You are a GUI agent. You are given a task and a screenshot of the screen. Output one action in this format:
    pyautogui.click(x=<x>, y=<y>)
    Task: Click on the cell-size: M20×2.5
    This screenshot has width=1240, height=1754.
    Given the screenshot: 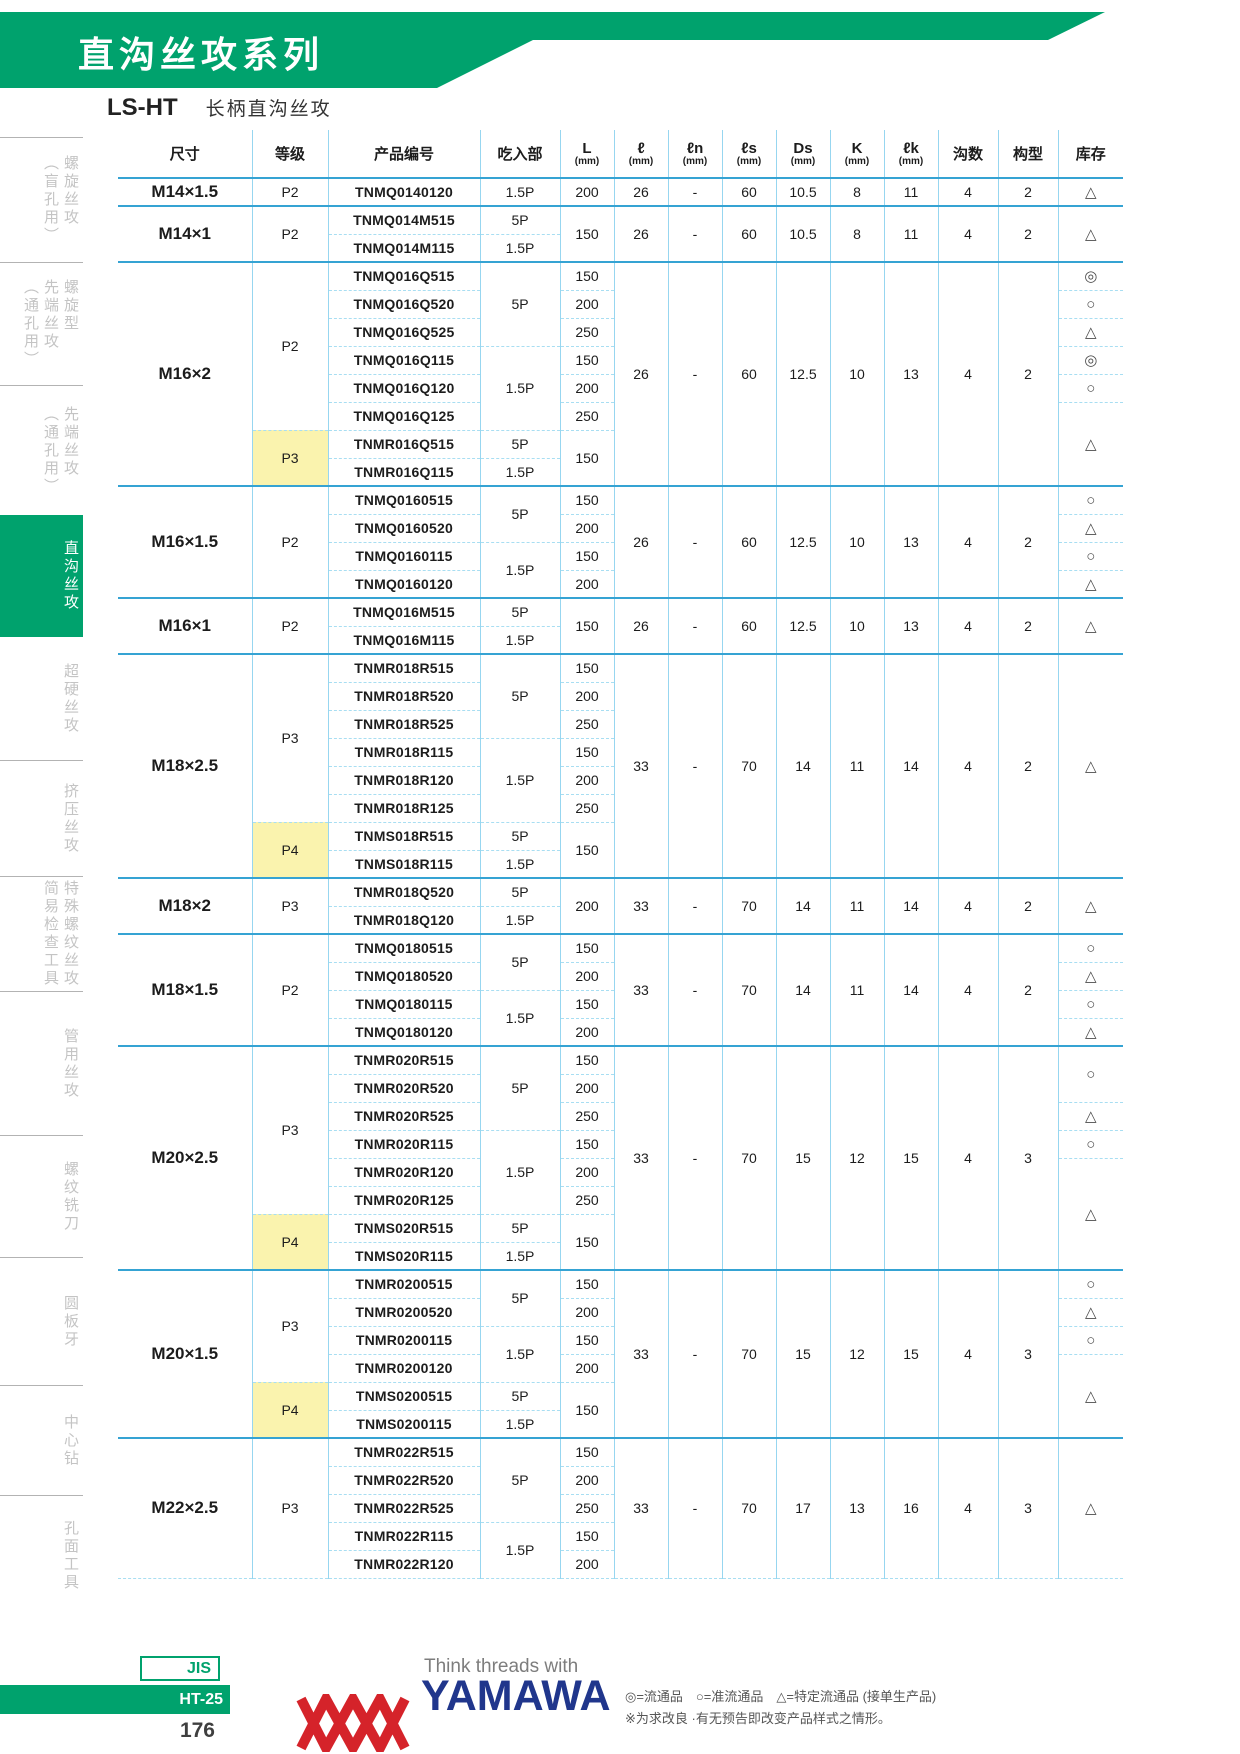 What is the action you would take?
    pyautogui.click(x=185, y=1157)
    